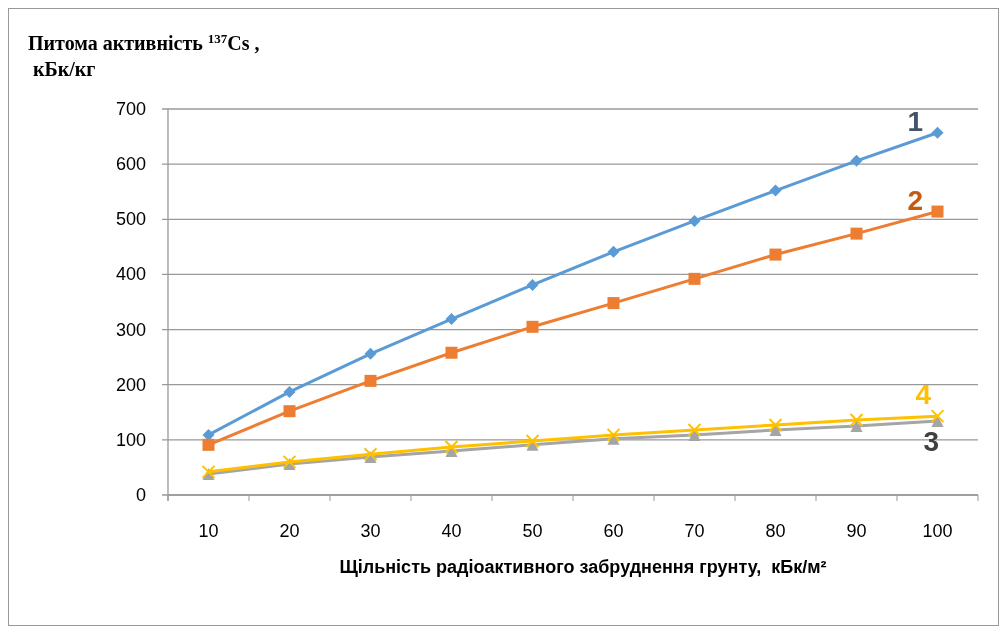 The width and height of the screenshot is (1007, 634). I want to click on x-axis-title: Щільність радіоактивного забруднення грунту, кБк/м², so click(583, 567).